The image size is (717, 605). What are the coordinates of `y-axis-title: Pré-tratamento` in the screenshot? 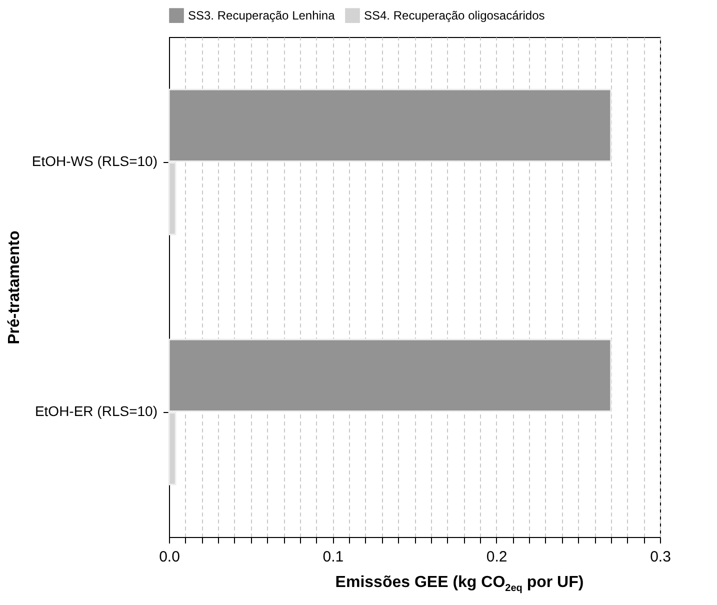 It's located at (14, 287).